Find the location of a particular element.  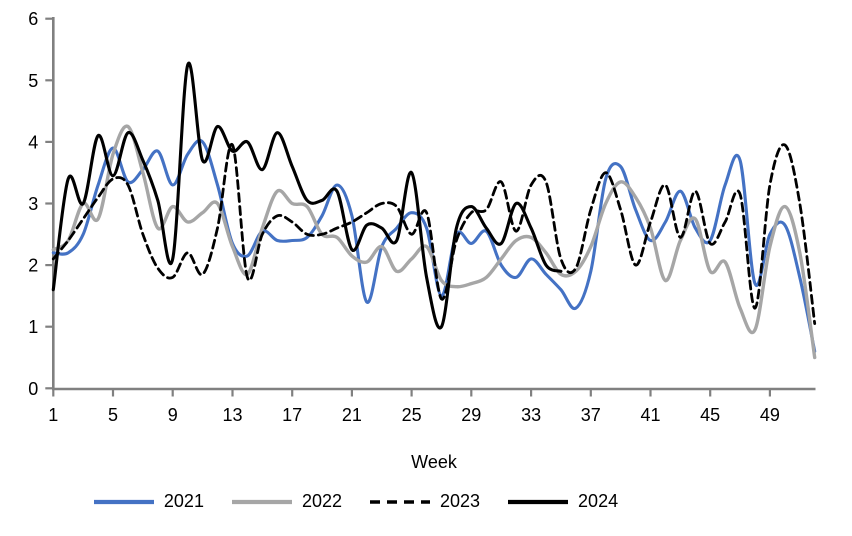

legend: 2021 2022 2023 2024 is located at coordinates (355, 501).